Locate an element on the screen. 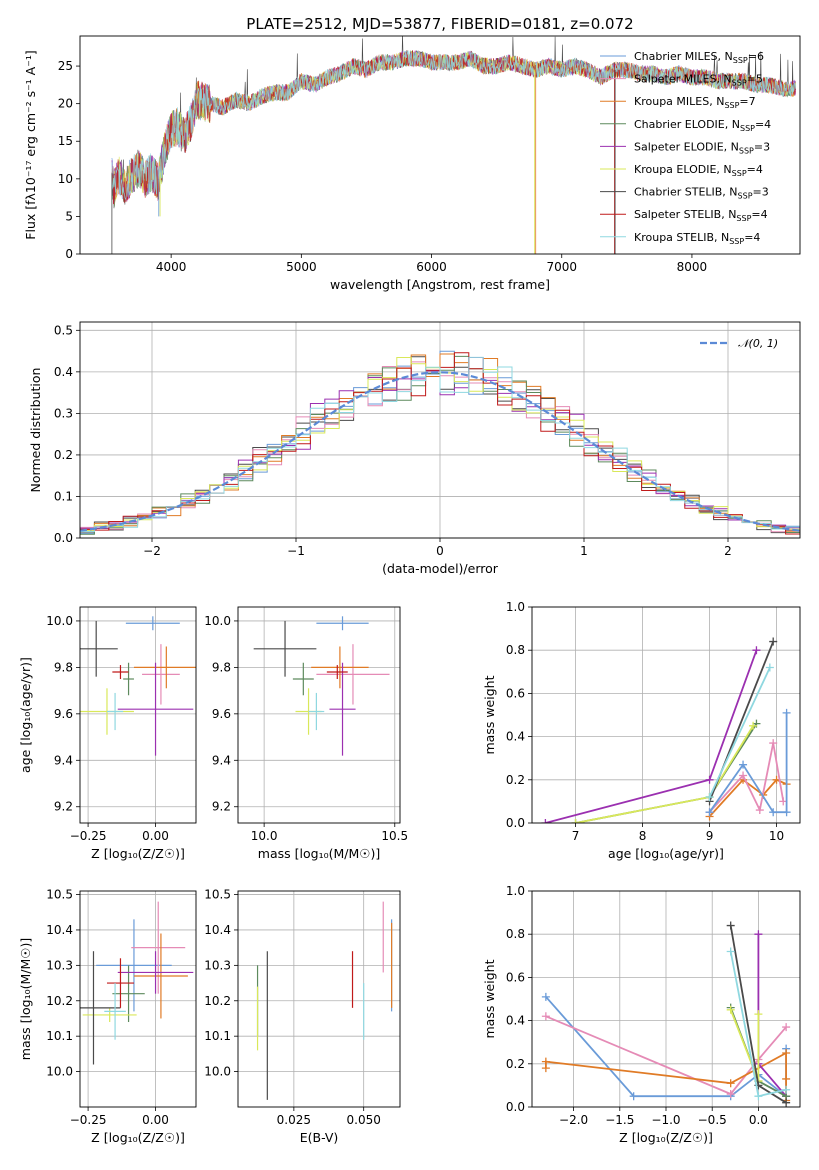  legend-label-7: Salpeter STELIB, NSSP=4 is located at coordinates (701, 215).